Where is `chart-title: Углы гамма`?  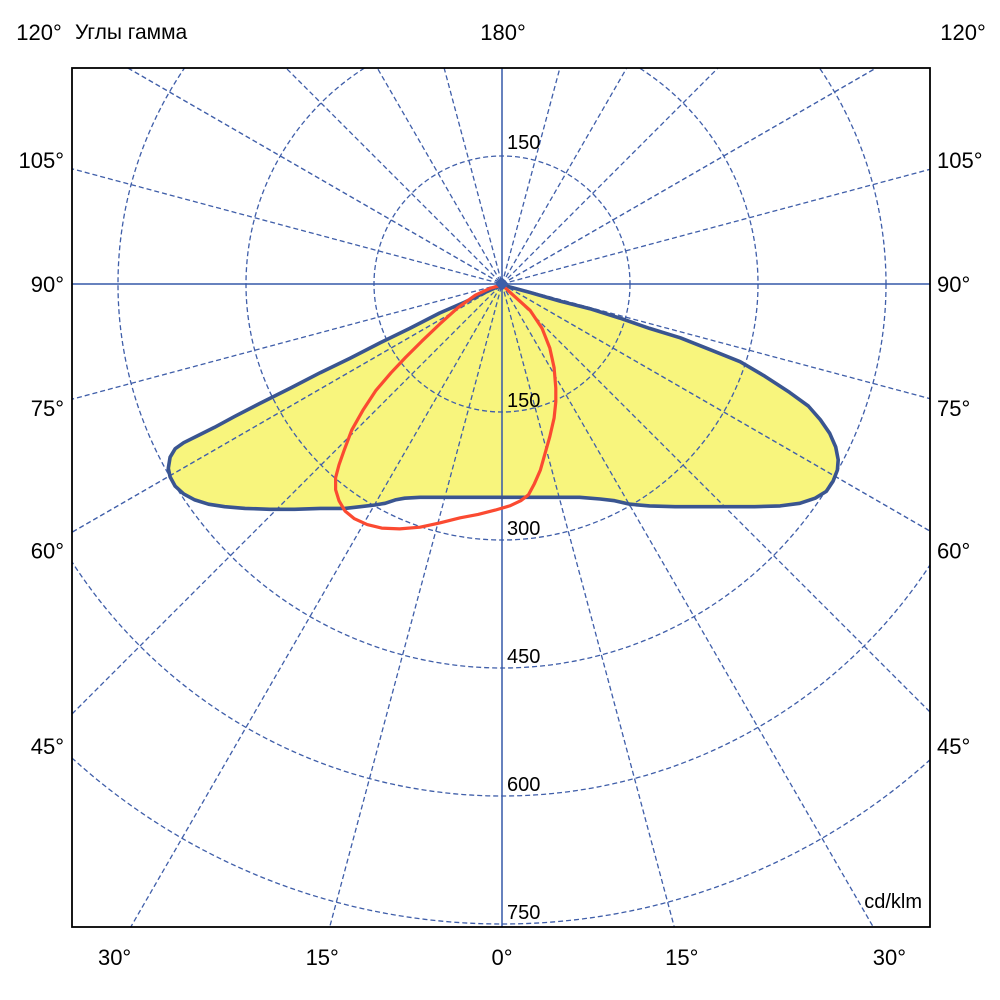 chart-title: Углы гамма is located at coordinates (131, 32).